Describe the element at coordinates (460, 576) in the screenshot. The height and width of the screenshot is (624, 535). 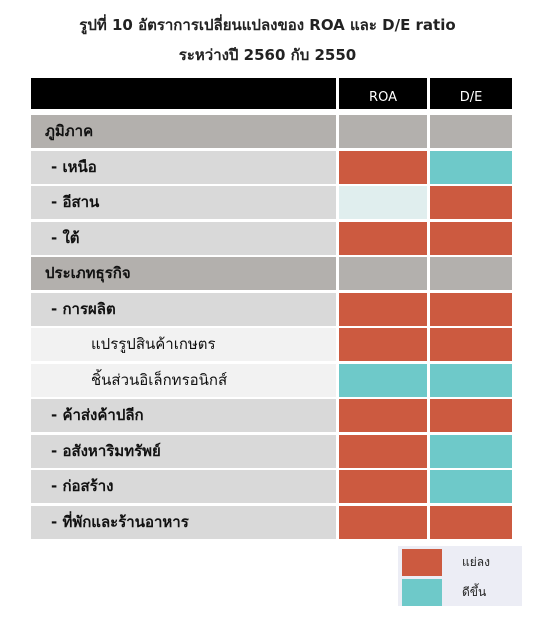
I see `legend: แย่ลง ดีขึ้น` at that location.